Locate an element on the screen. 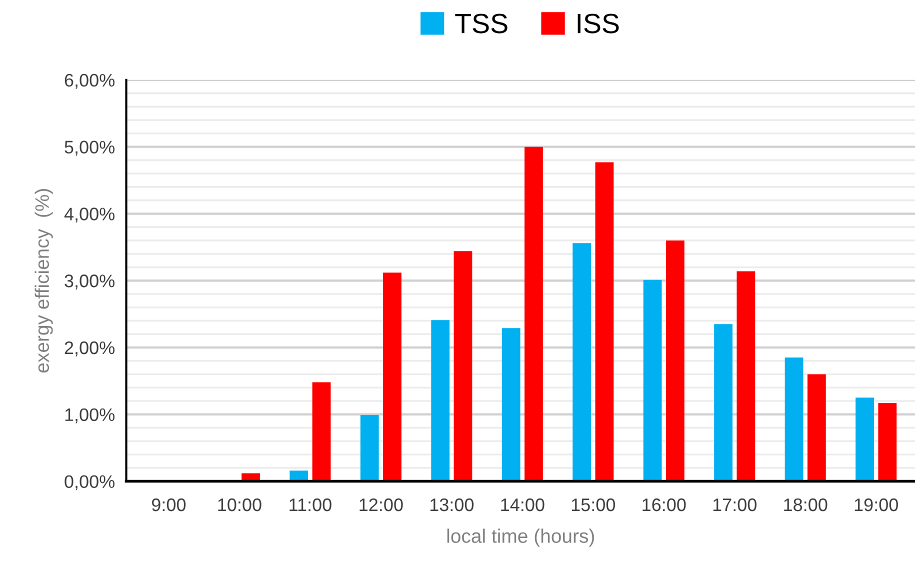 This screenshot has height=575, width=915. x-tick-label: 16:00 is located at coordinates (664, 505).